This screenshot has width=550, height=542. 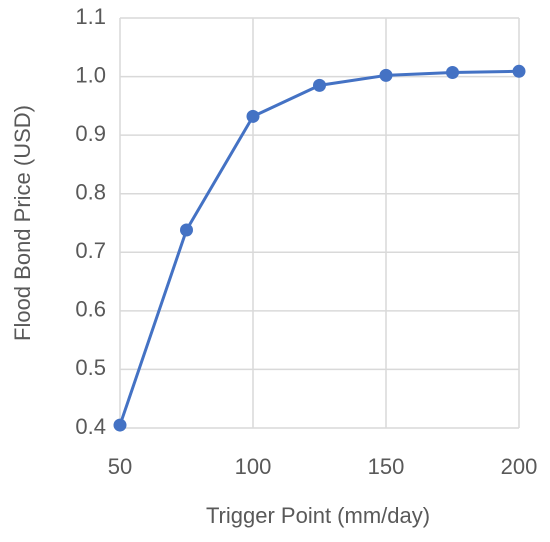 What do you see at coordinates (519, 466) in the screenshot?
I see `x-tick-label: 200` at bounding box center [519, 466].